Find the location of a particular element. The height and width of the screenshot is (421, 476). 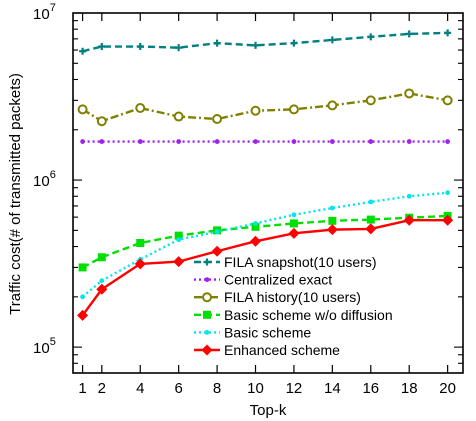

x-tick-label: 12 is located at coordinates (294, 388).